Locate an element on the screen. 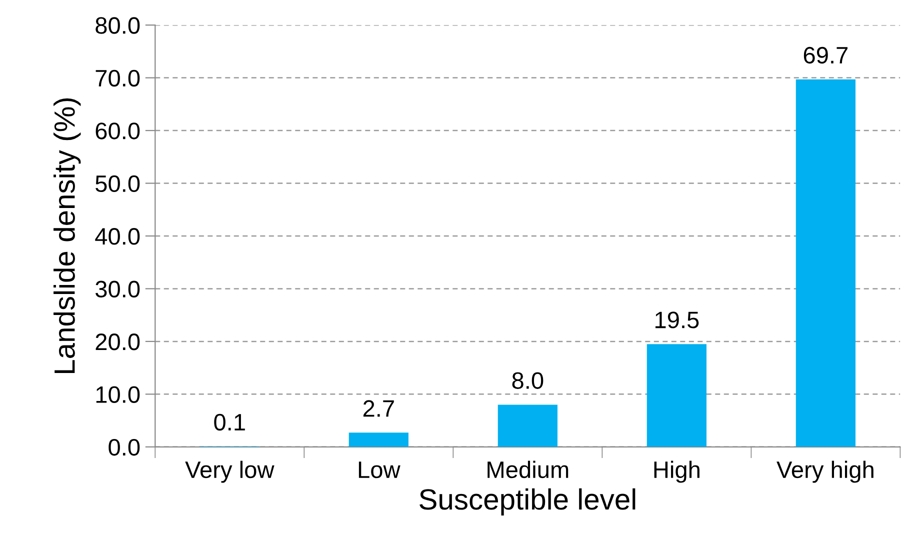 The width and height of the screenshot is (902, 545). y-tick-label: 40.0 is located at coordinates (117, 236).